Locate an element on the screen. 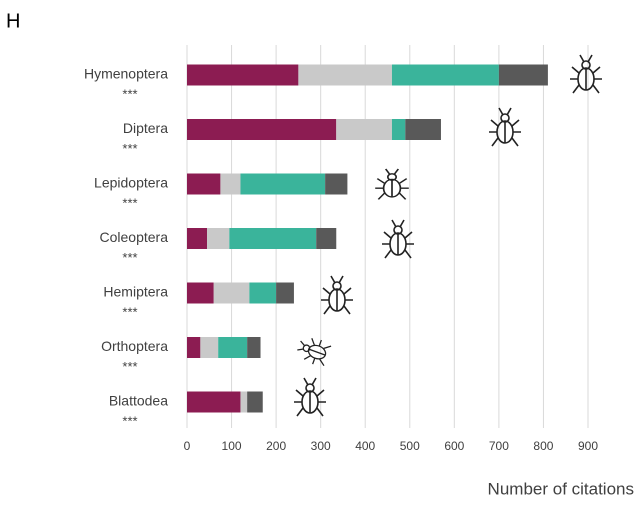  icon-blattodea is located at coordinates (310, 397).